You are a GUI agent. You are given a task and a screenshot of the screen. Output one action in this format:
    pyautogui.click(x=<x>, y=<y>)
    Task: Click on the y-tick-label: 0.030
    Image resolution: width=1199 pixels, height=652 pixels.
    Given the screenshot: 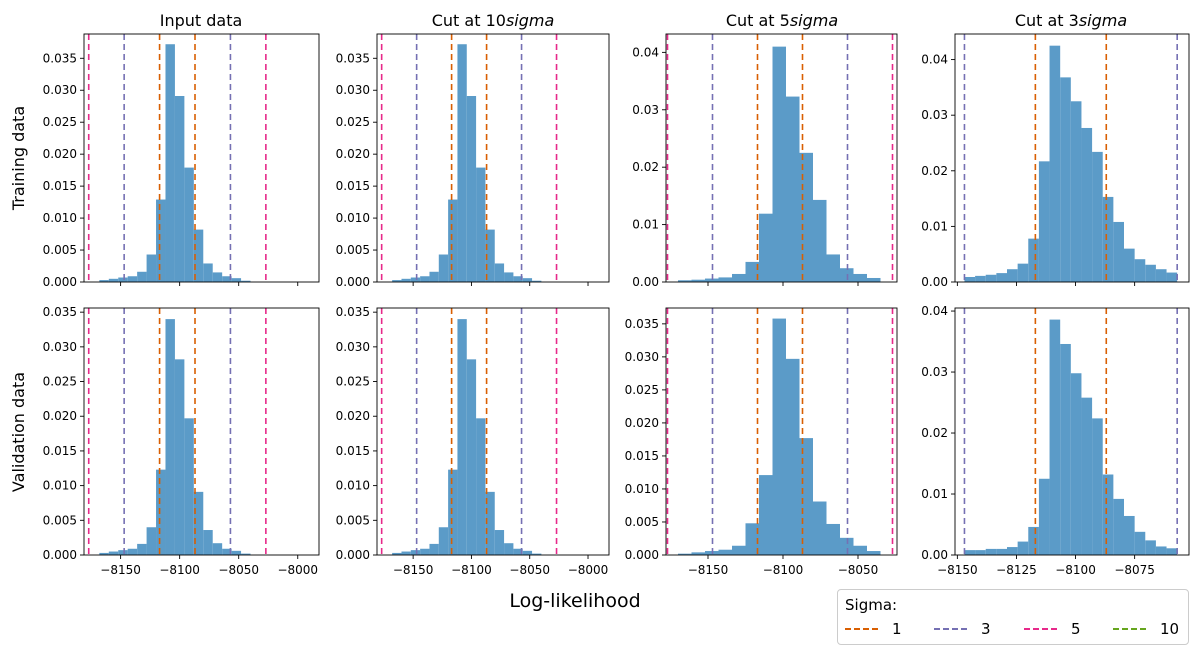 What is the action you would take?
    pyautogui.click(x=642, y=357)
    